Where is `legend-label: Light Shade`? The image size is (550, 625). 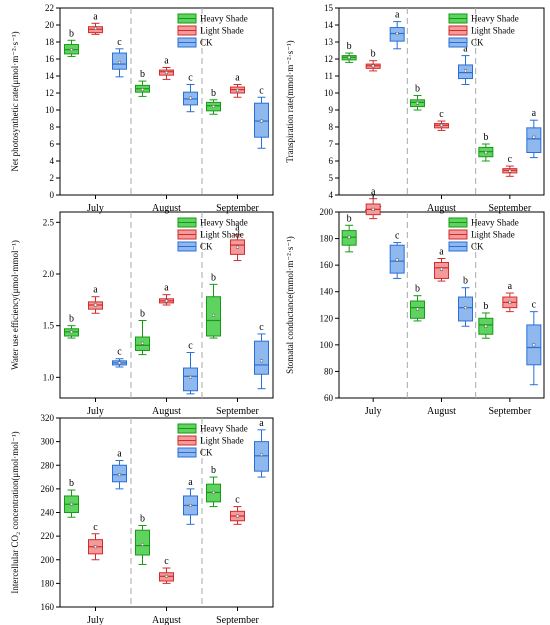
legend-label: Light Shade is located at coordinates (222, 441).